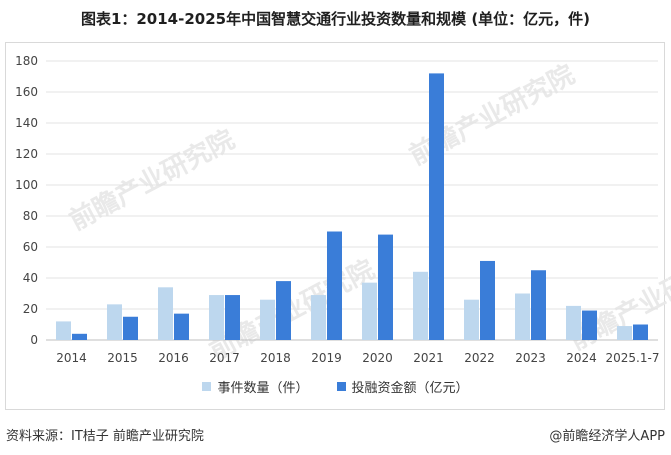 Image resolution: width=671 pixels, height=455 pixels. Describe the element at coordinates (207, 386) in the screenshot. I see `legend-swatch-events` at that location.